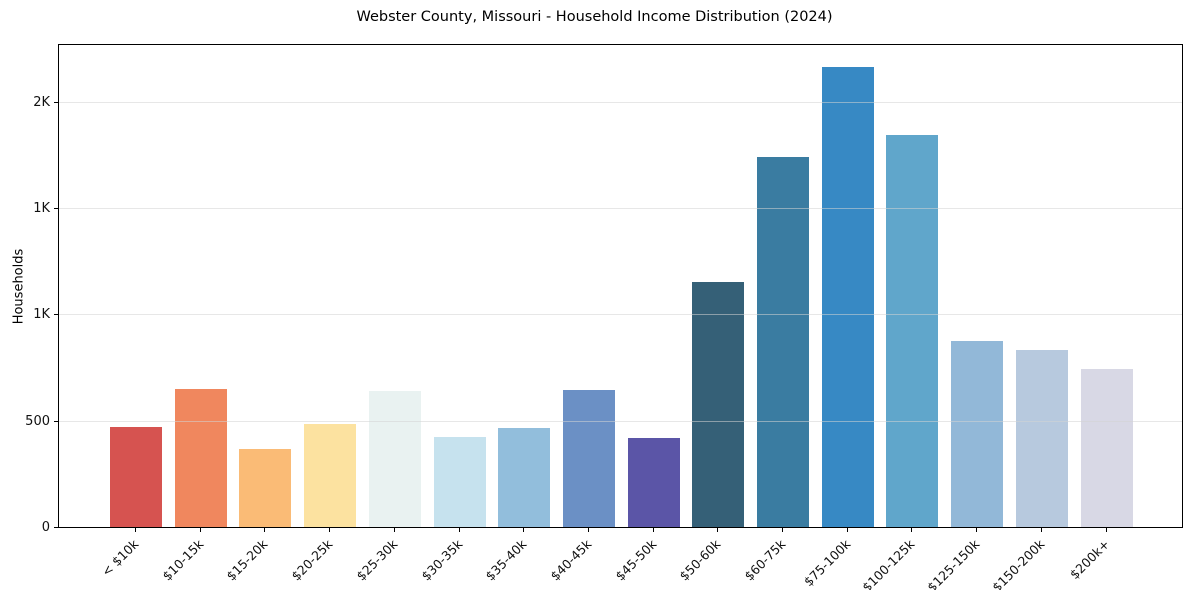  Describe the element at coordinates (1018, 563) in the screenshot. I see `x-tick-label-text: $150-200k` at that location.